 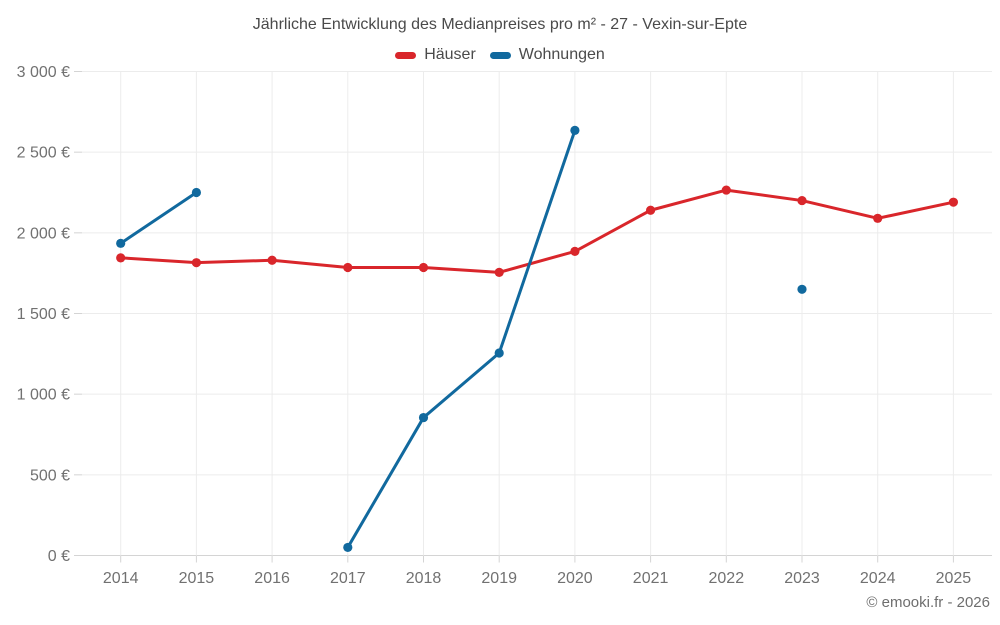 I want to click on x-axis-label: 2022, so click(x=727, y=578).